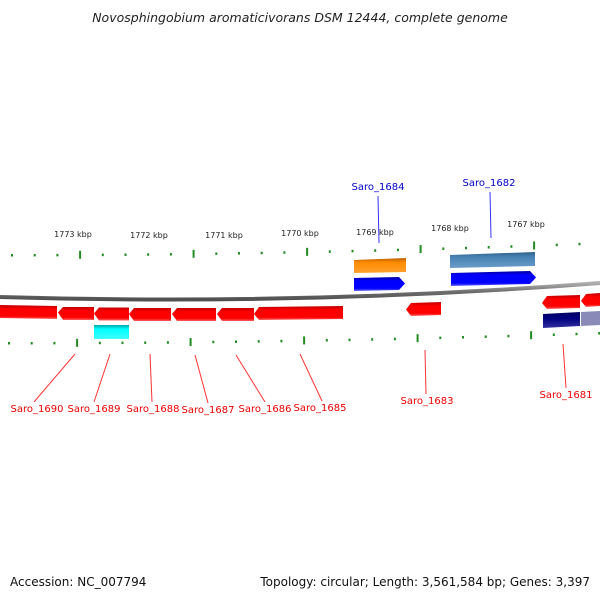 The width and height of the screenshot is (600, 600). Describe the element at coordinates (235, 314) in the screenshot. I see `gene-saro-1685a` at that location.